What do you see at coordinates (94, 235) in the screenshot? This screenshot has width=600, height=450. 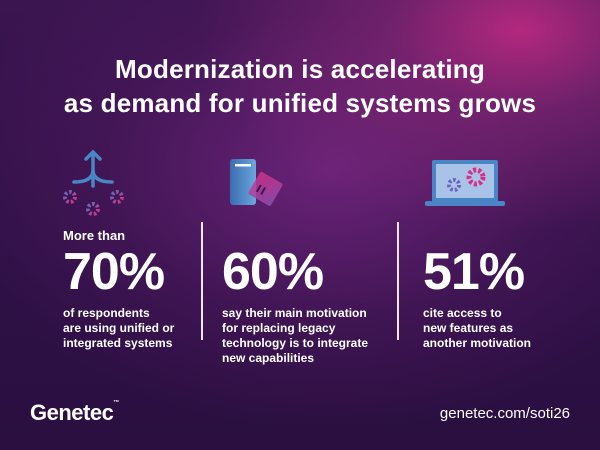 I see `stat-prefix: More than` at bounding box center [94, 235].